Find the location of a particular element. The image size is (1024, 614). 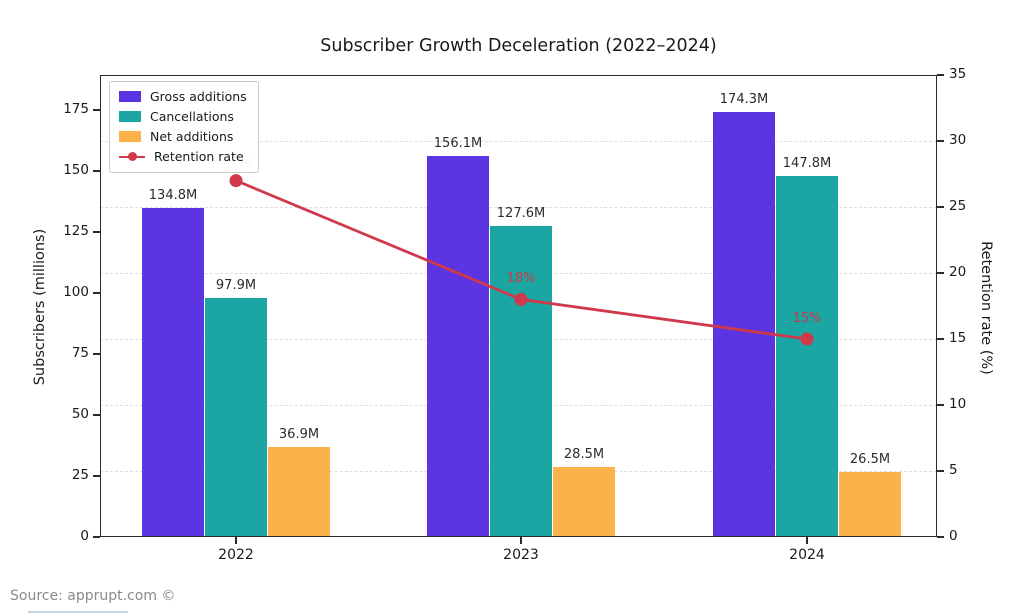

bar-value-label: 174.3M is located at coordinates (744, 99).